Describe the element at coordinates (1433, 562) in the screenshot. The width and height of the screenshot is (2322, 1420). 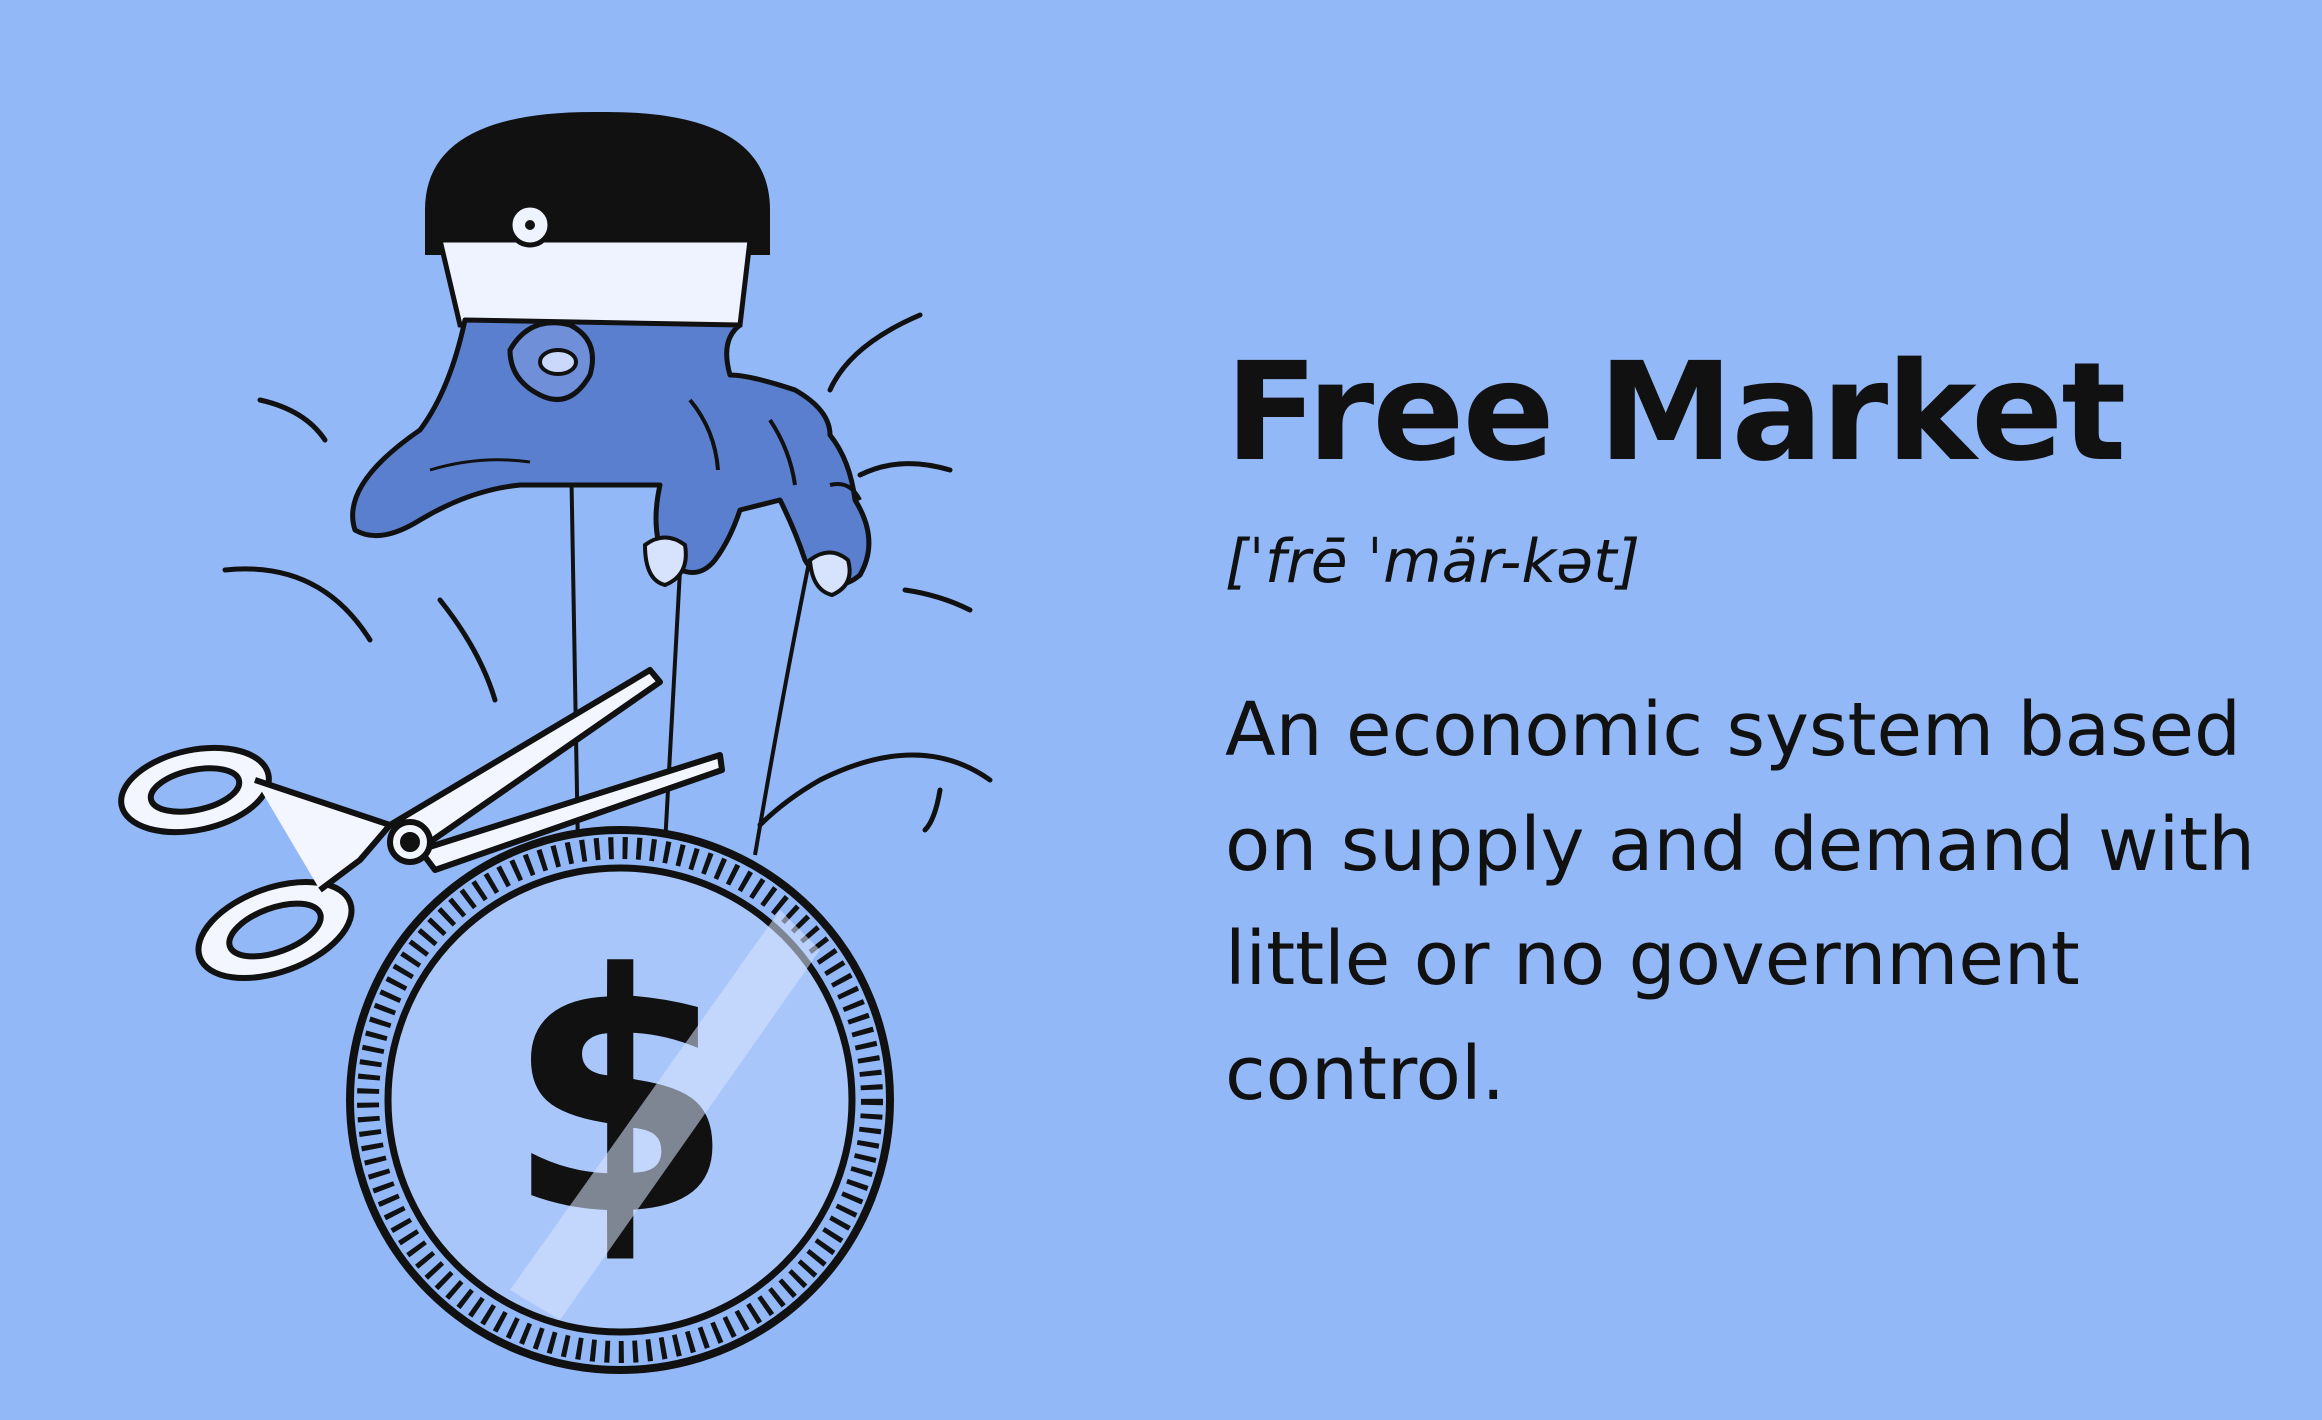
I see `pronunciation: [ˈfrē ˈmär-kət]` at that location.